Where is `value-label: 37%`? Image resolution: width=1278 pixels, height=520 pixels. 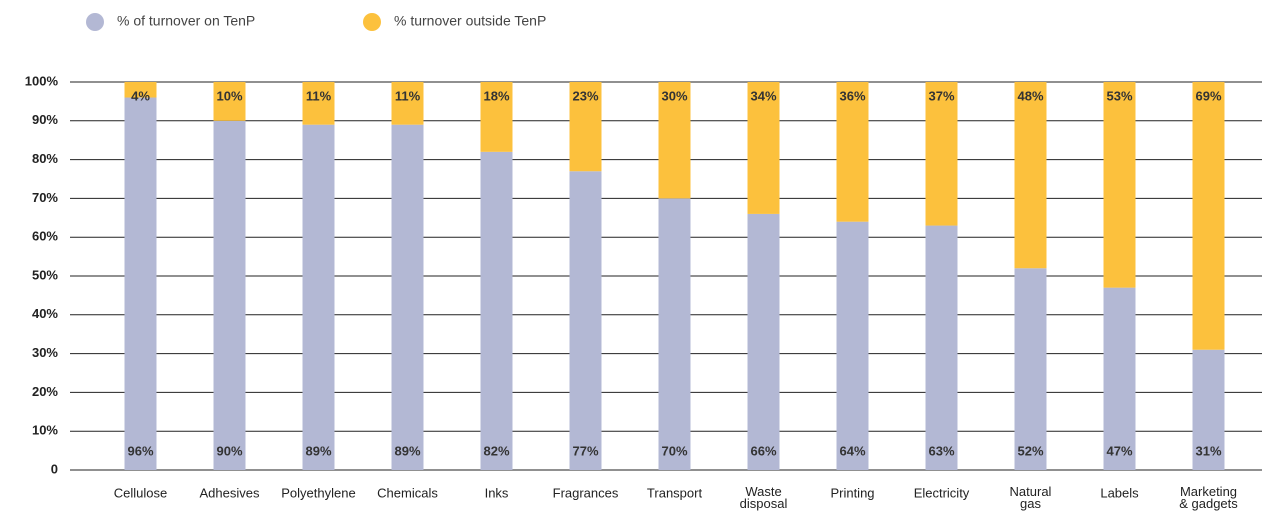 value-label: 37% is located at coordinates (941, 95).